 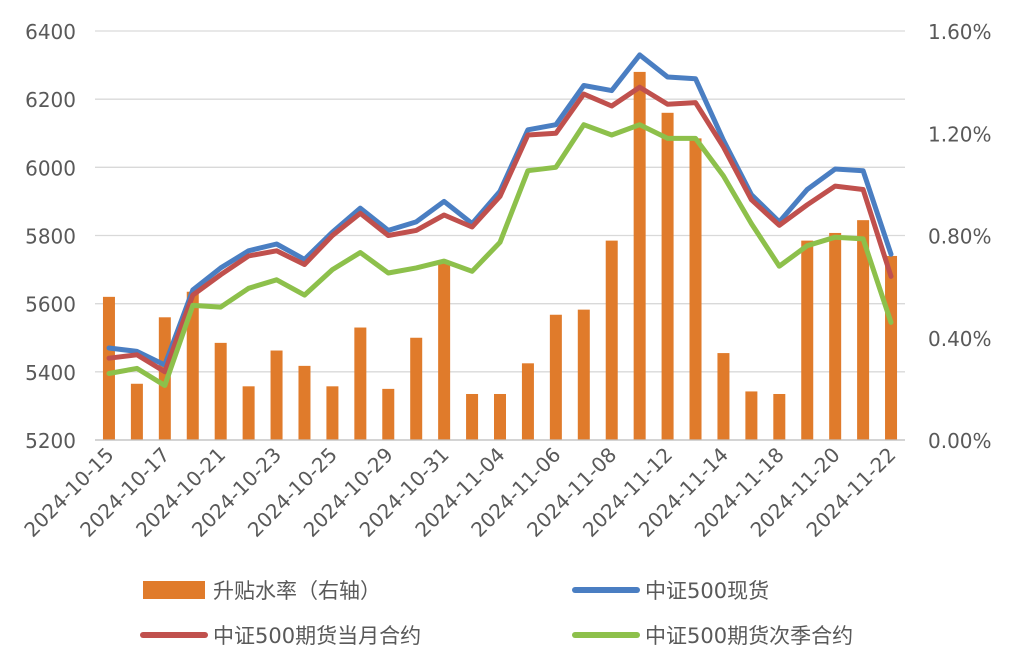 What do you see at coordinates (50, 168) in the screenshot?
I see `y-left-tick-label: 6000` at bounding box center [50, 168].